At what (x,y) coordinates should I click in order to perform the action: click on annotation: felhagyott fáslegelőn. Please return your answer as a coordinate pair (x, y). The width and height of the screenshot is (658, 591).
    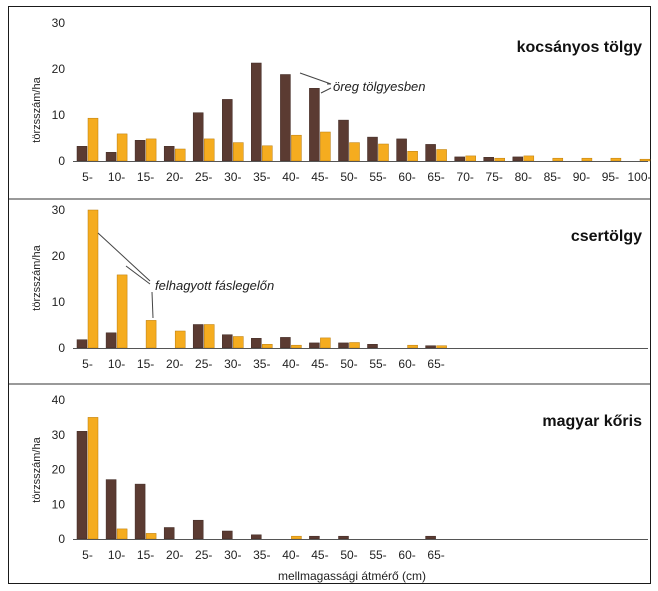
    Looking at the image, I should click on (185, 275).